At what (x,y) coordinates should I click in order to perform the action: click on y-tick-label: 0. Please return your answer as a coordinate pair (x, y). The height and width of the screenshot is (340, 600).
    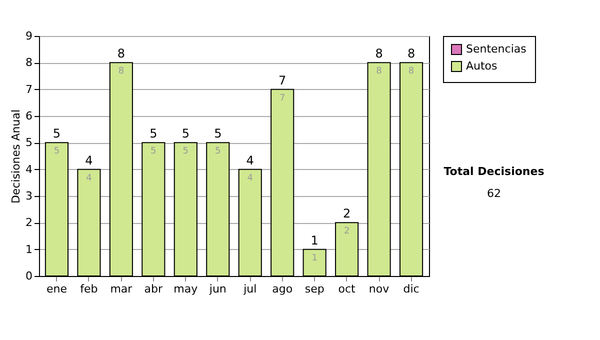
    Looking at the image, I should click on (29, 276).